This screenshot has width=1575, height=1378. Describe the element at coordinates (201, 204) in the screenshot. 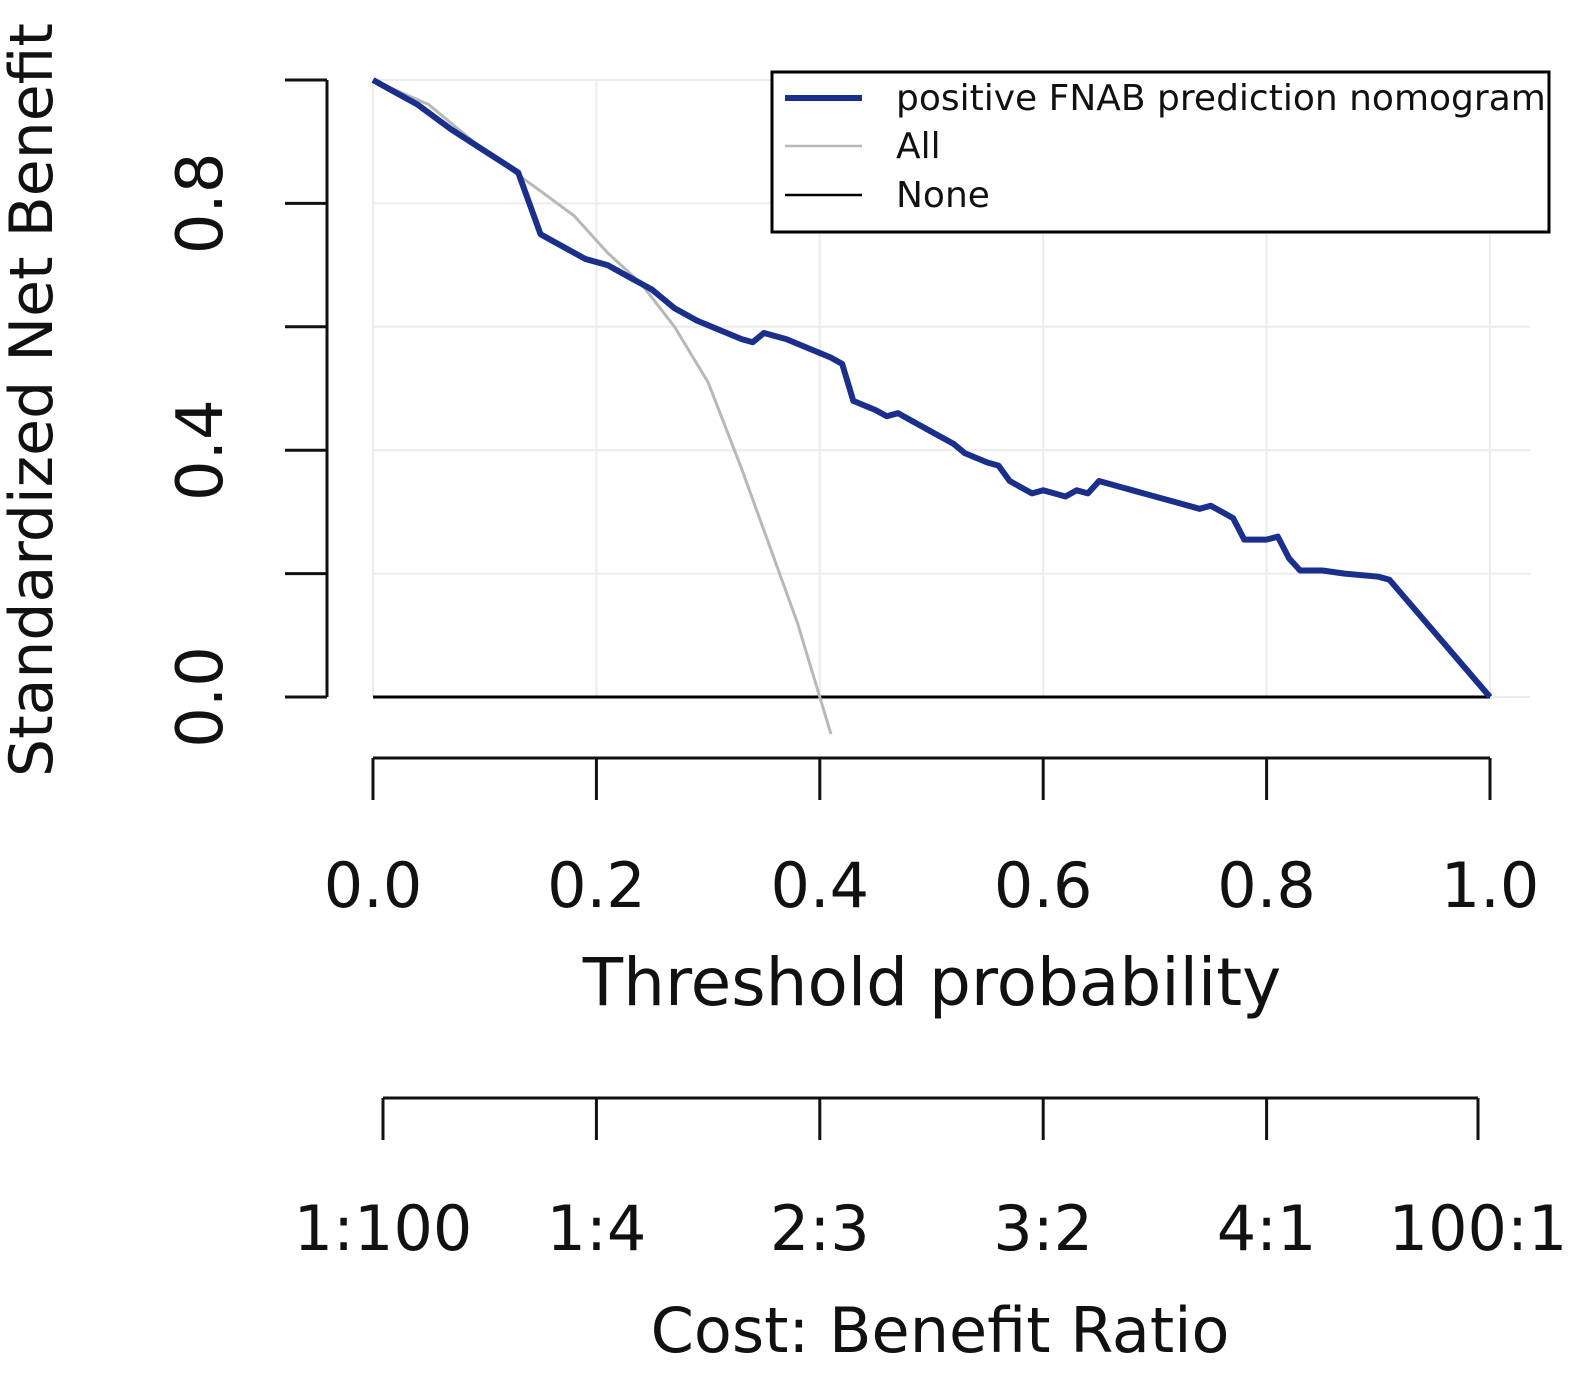

I see `y-tick-label: 0.8` at that location.